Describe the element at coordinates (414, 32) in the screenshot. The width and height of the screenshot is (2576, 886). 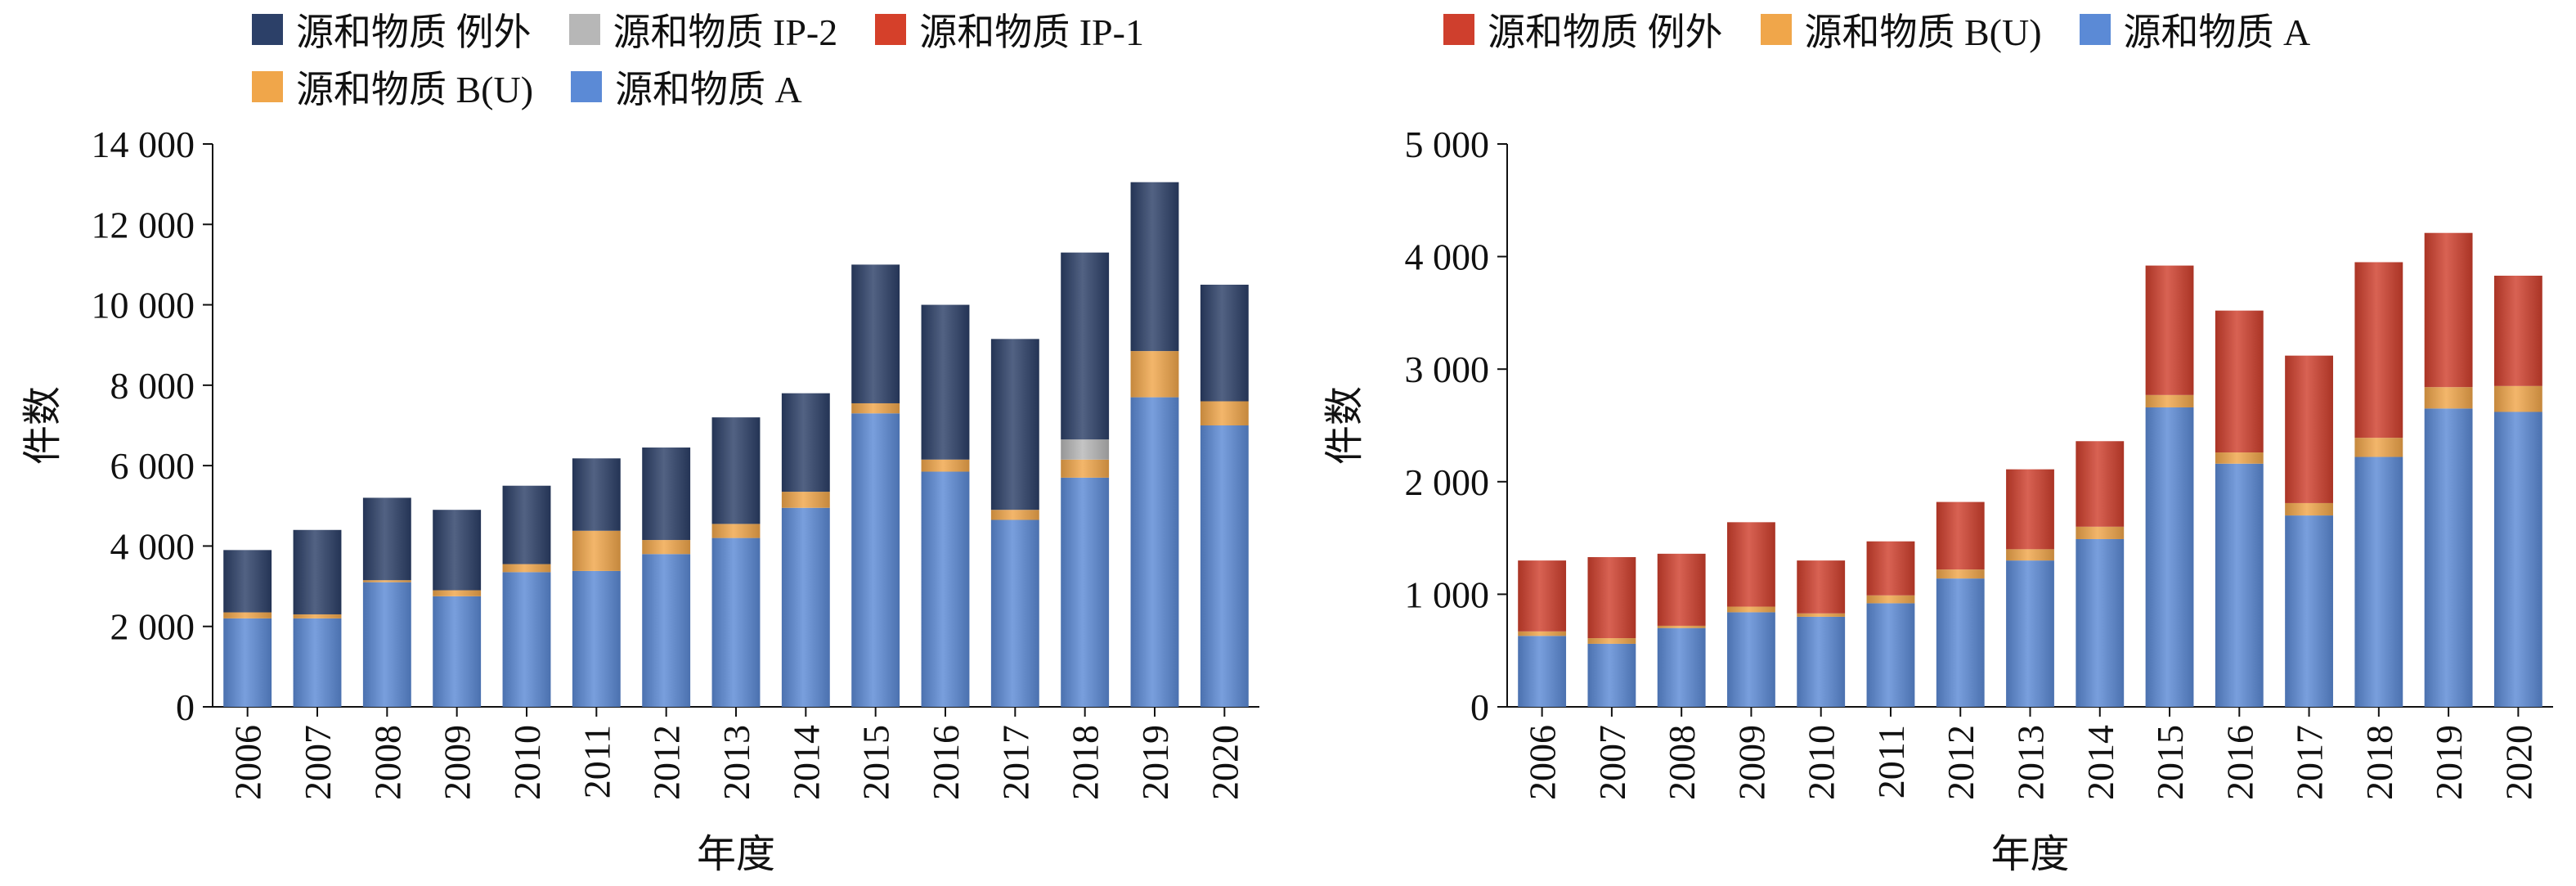
I see `left-legend-label-exempt: 源和物质 例外` at that location.